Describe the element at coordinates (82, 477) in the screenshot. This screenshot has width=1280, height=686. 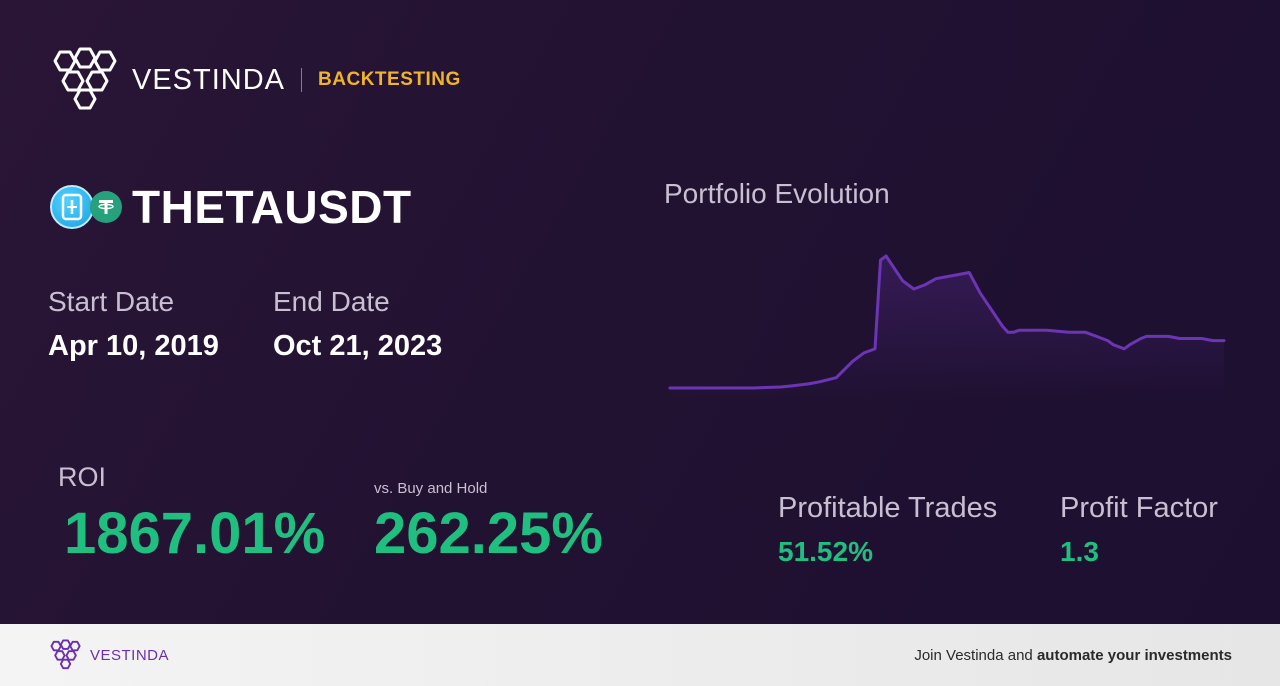
I see `roi-label: ROI` at that location.